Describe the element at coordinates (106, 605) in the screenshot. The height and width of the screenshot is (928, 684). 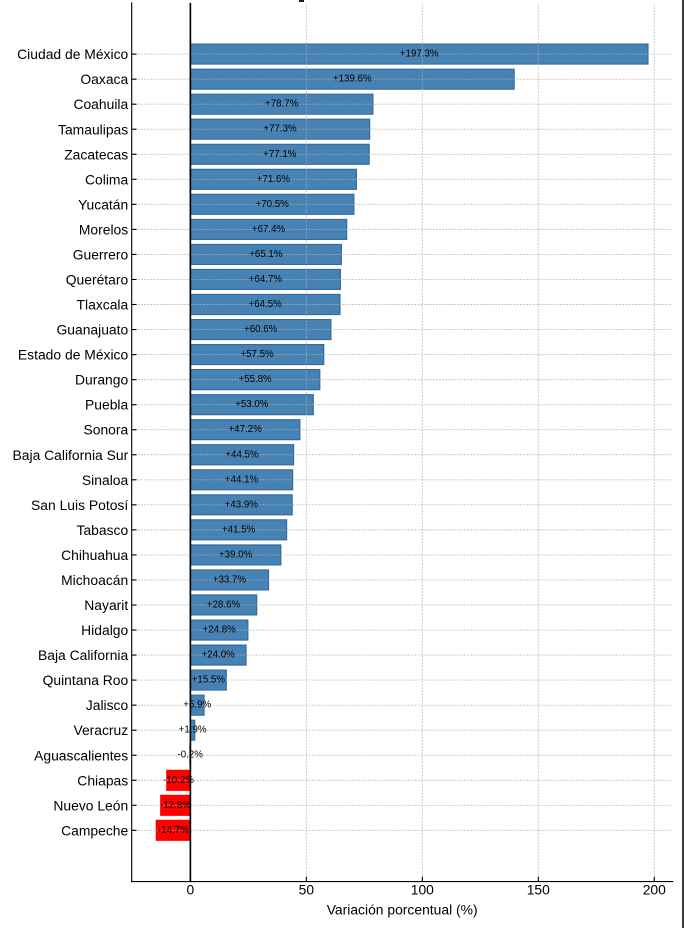
I see `svg-text: Nayarit` at that location.